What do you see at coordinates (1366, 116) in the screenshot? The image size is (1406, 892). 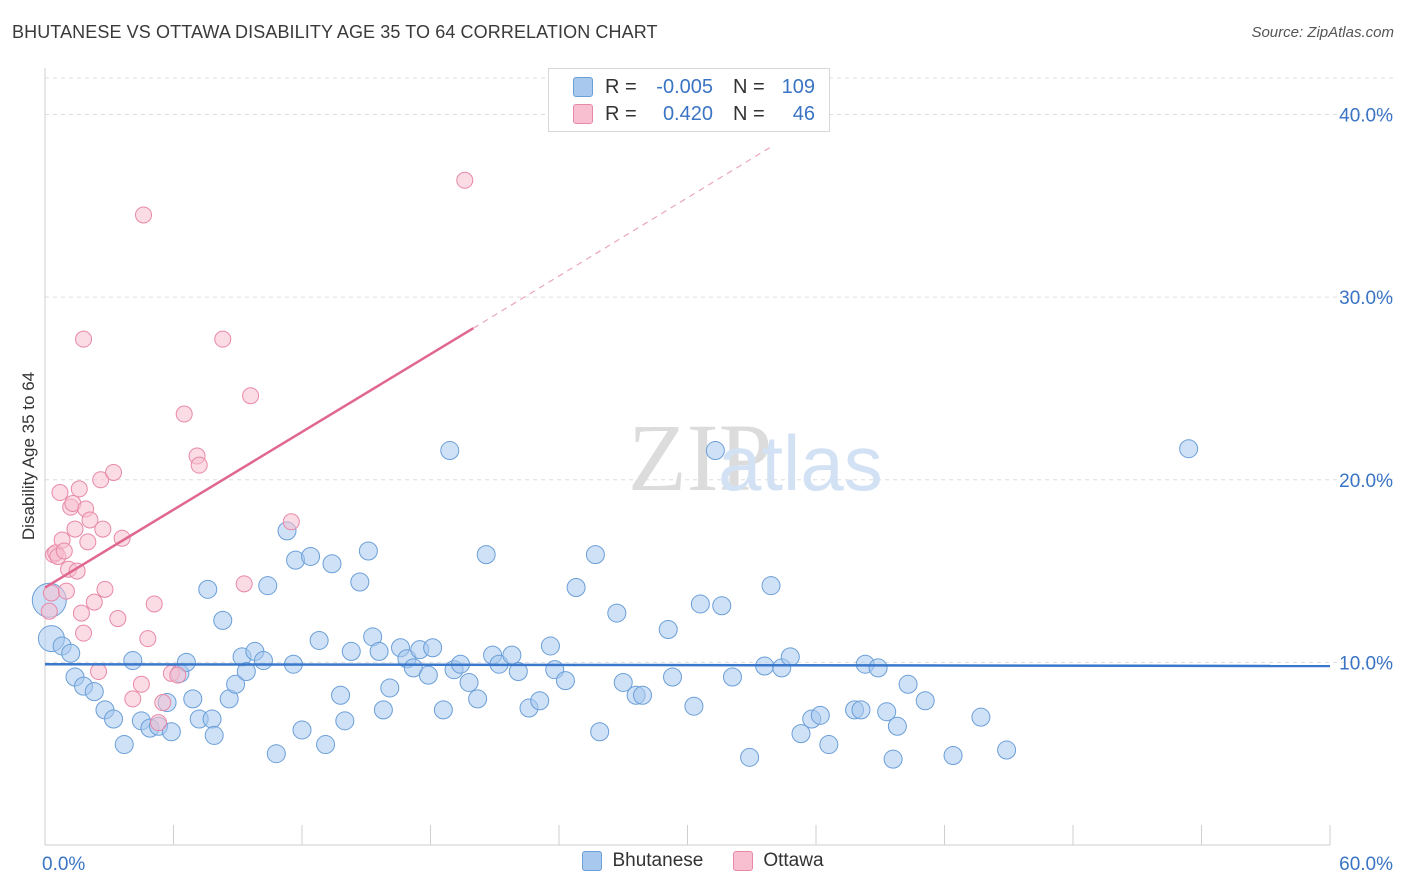 I see `y-tick-label: 40.0%` at bounding box center [1366, 116].